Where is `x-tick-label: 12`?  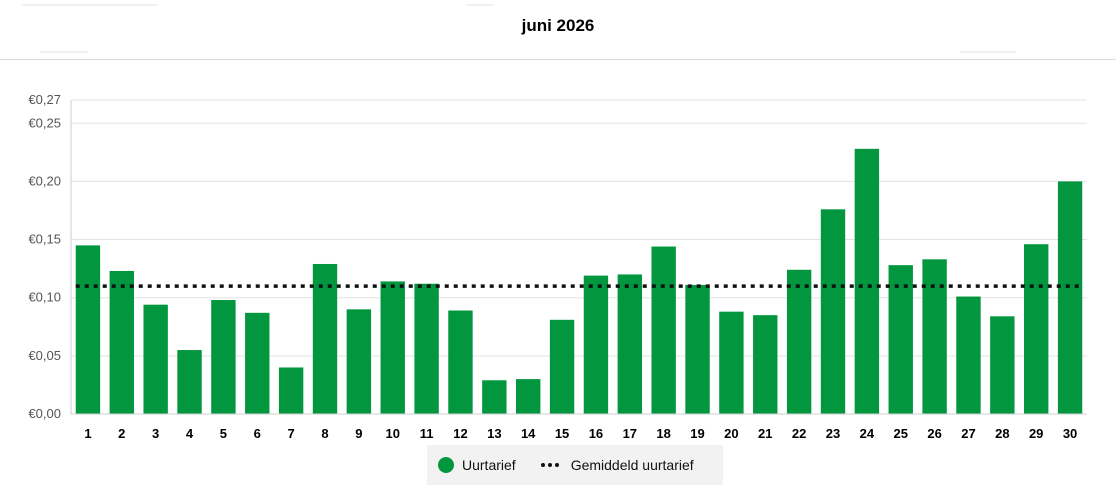 x-tick-label: 12 is located at coordinates (460, 433).